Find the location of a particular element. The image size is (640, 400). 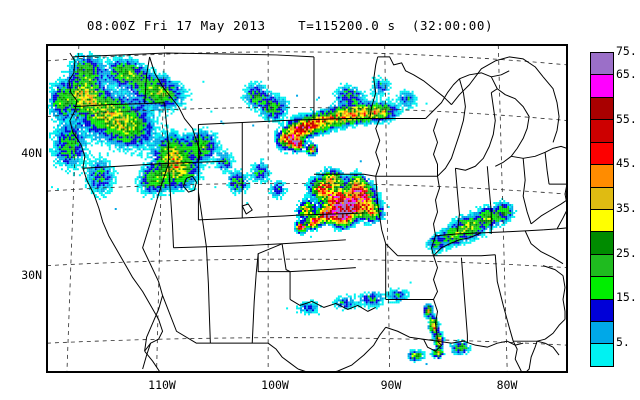

y-axis-tick-40n: 40N is located at coordinates (31, 153).